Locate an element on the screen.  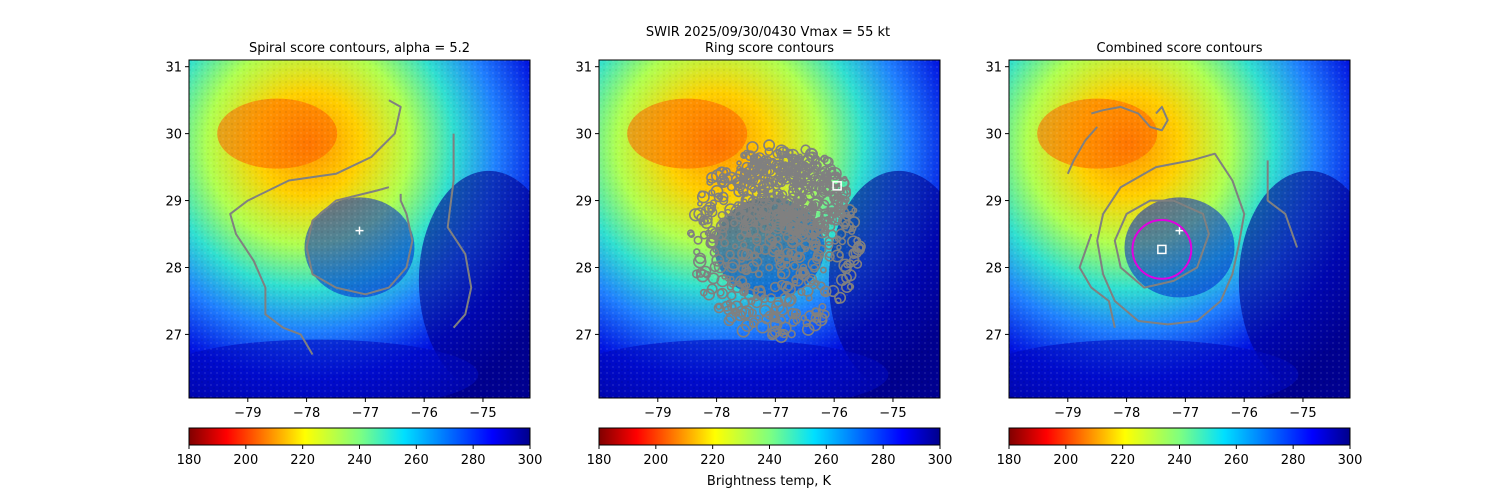
colorbar-tick-label: 280 is located at coordinates (473, 460).